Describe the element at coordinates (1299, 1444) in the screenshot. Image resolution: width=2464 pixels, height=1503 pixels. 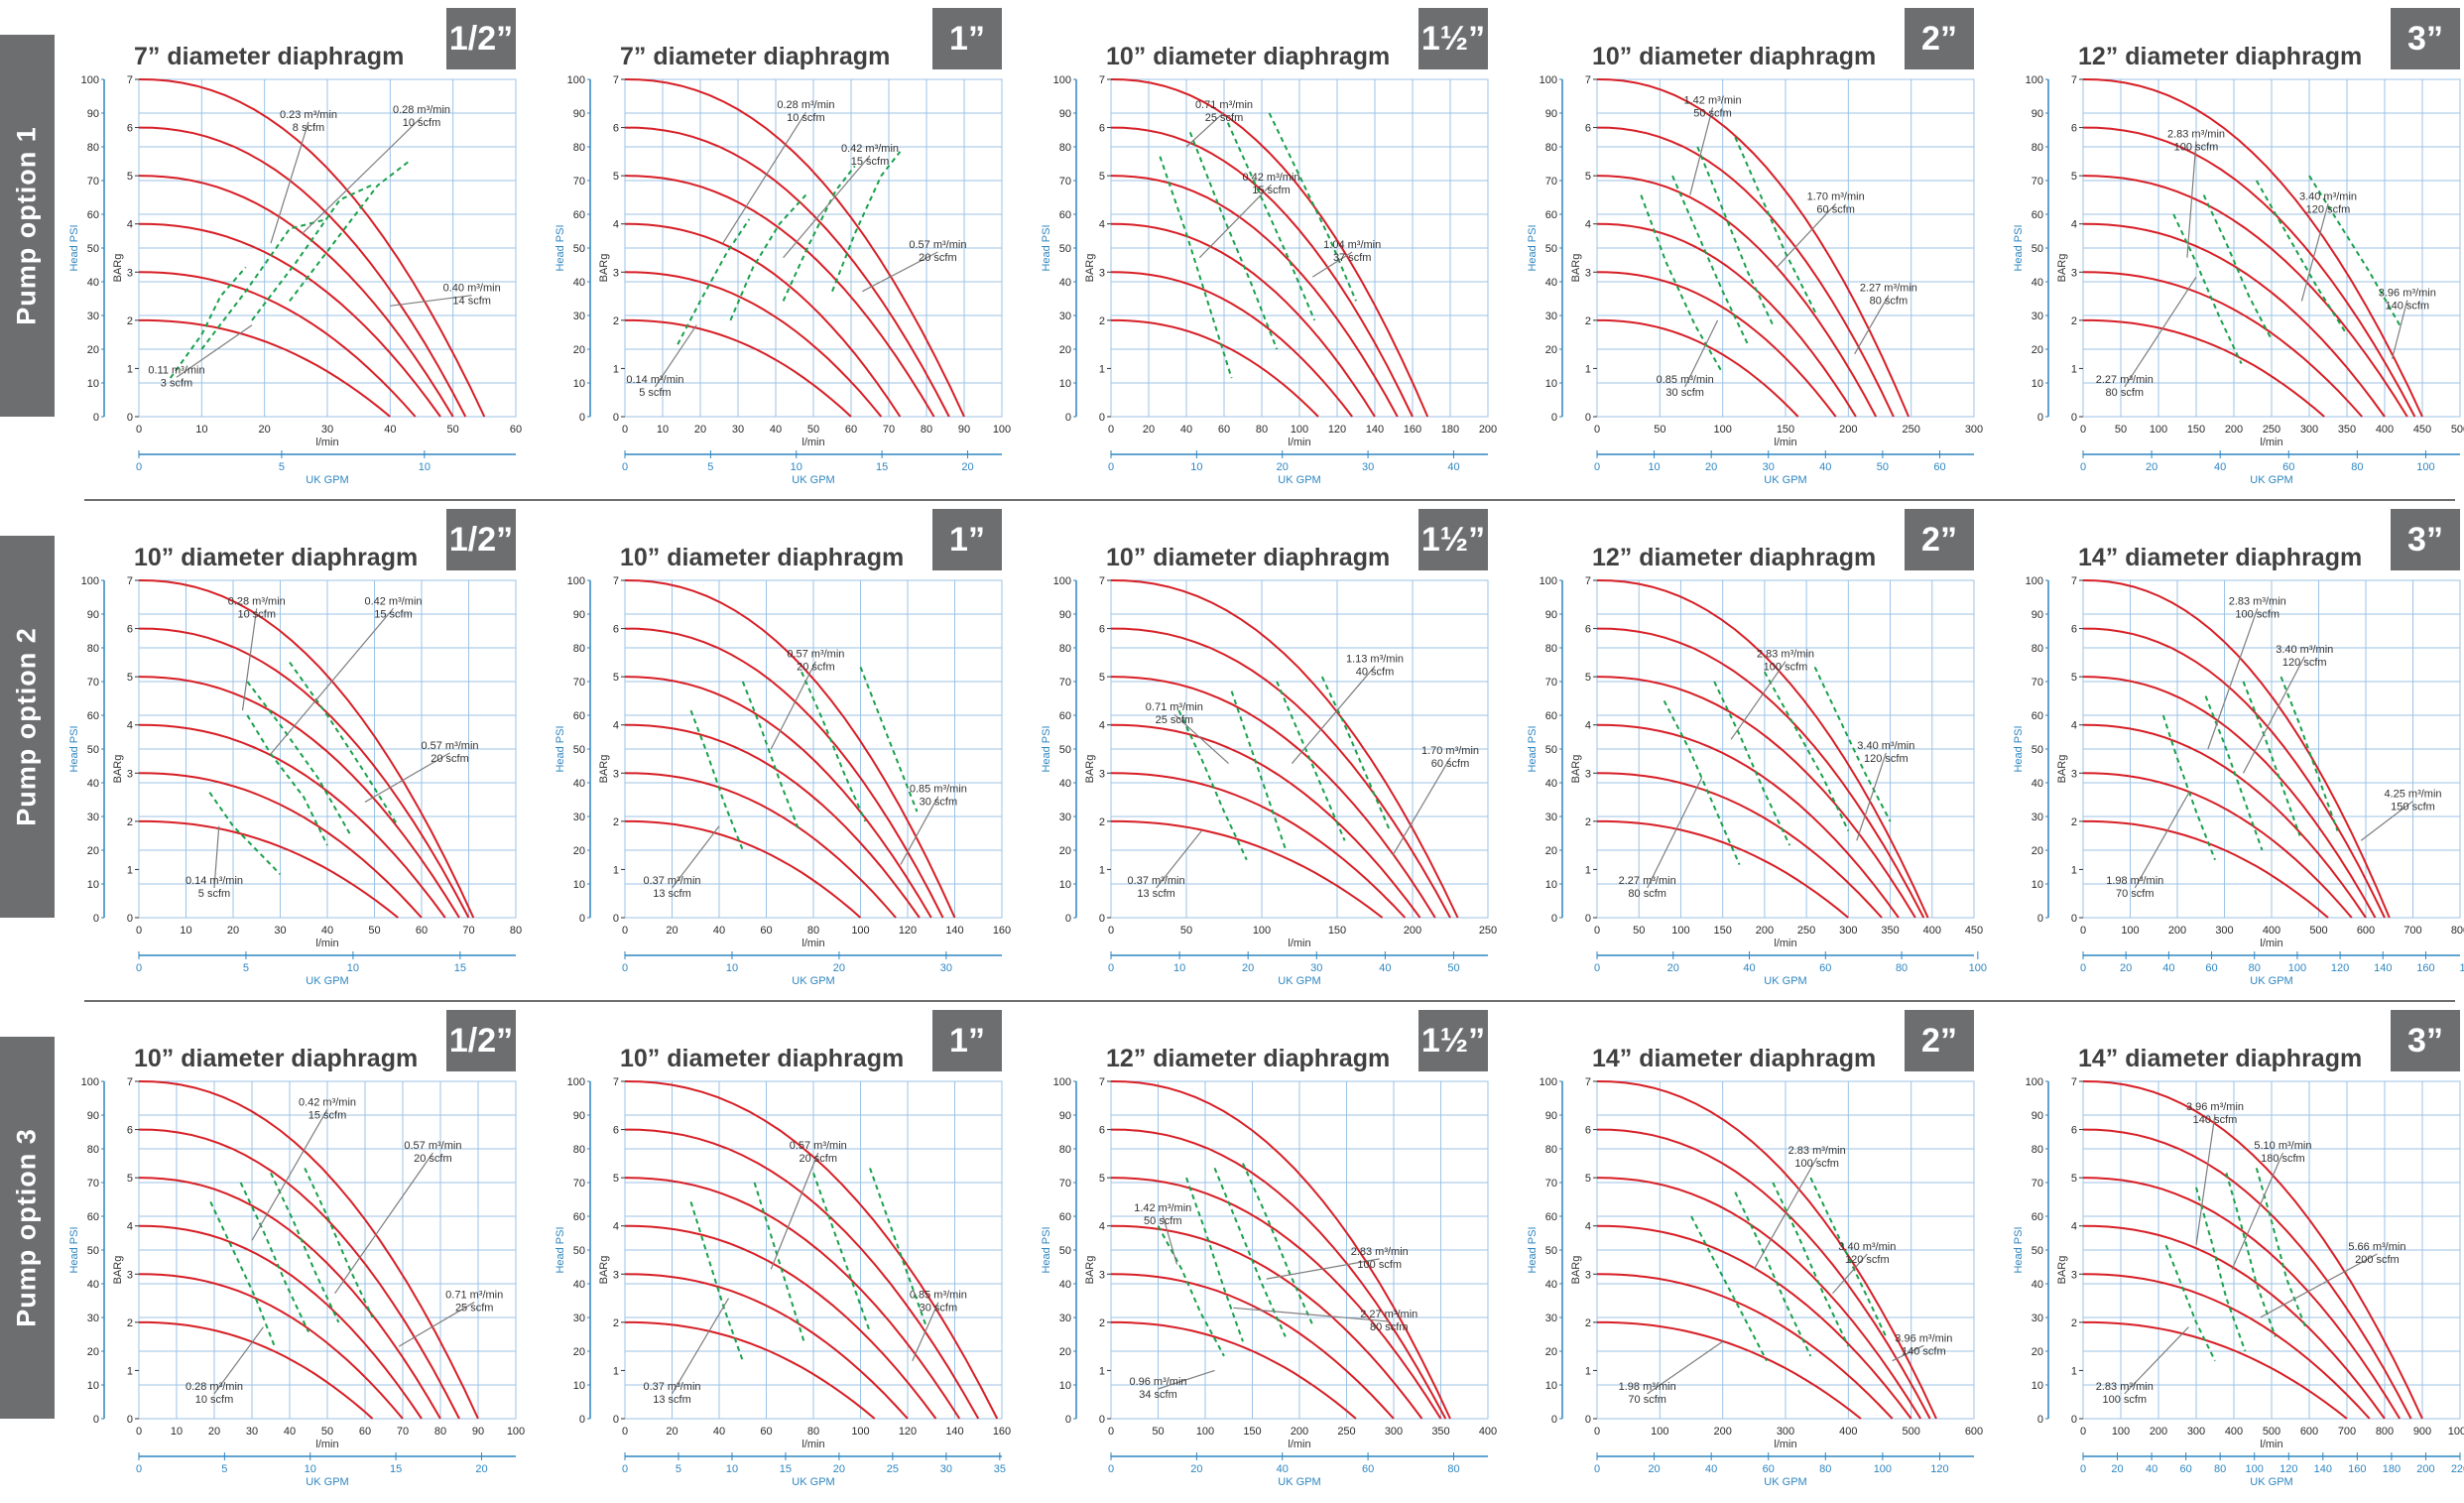
I see `lmin-axis-label: l/min` at that location.